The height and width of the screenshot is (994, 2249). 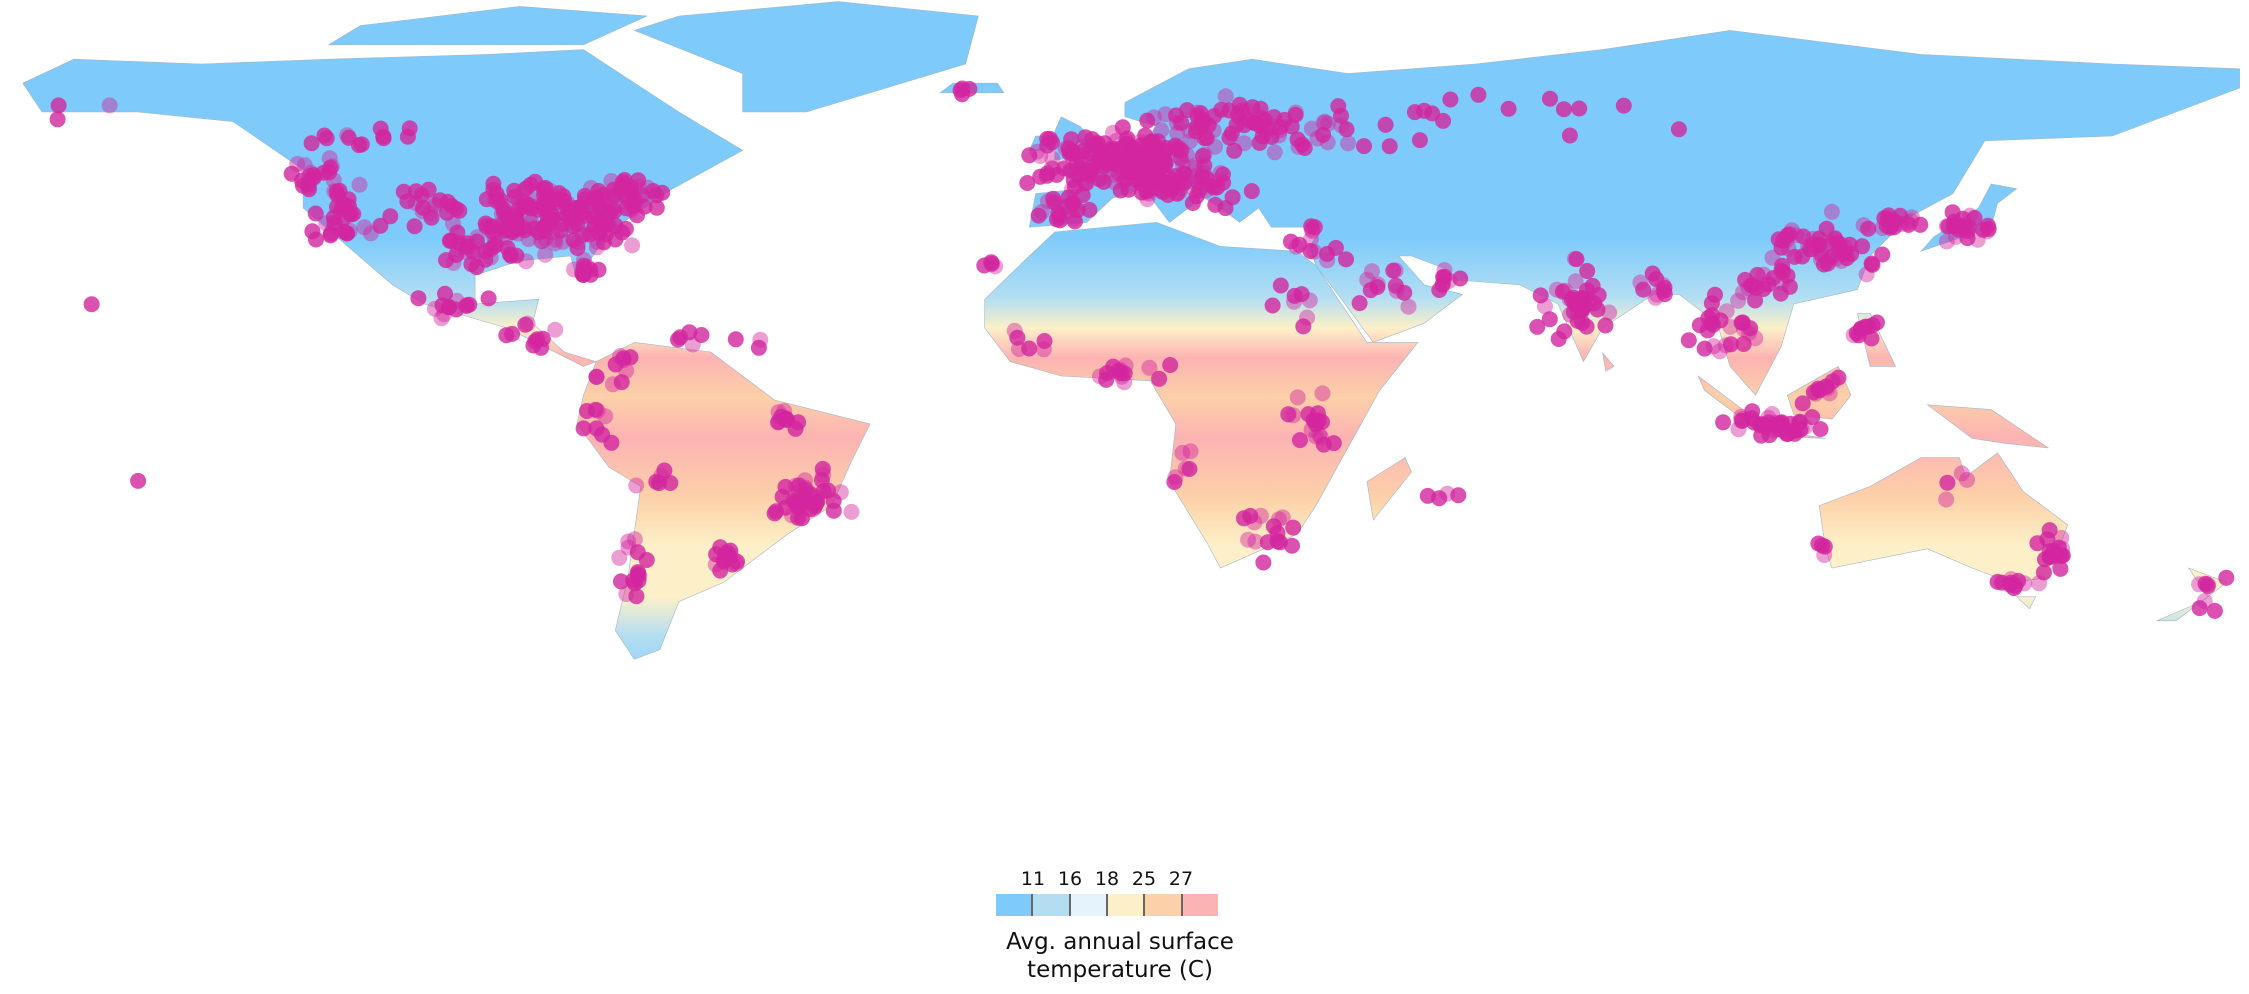 What do you see at coordinates (1070, 879) in the screenshot?
I see `legend-tick: 16` at bounding box center [1070, 879].